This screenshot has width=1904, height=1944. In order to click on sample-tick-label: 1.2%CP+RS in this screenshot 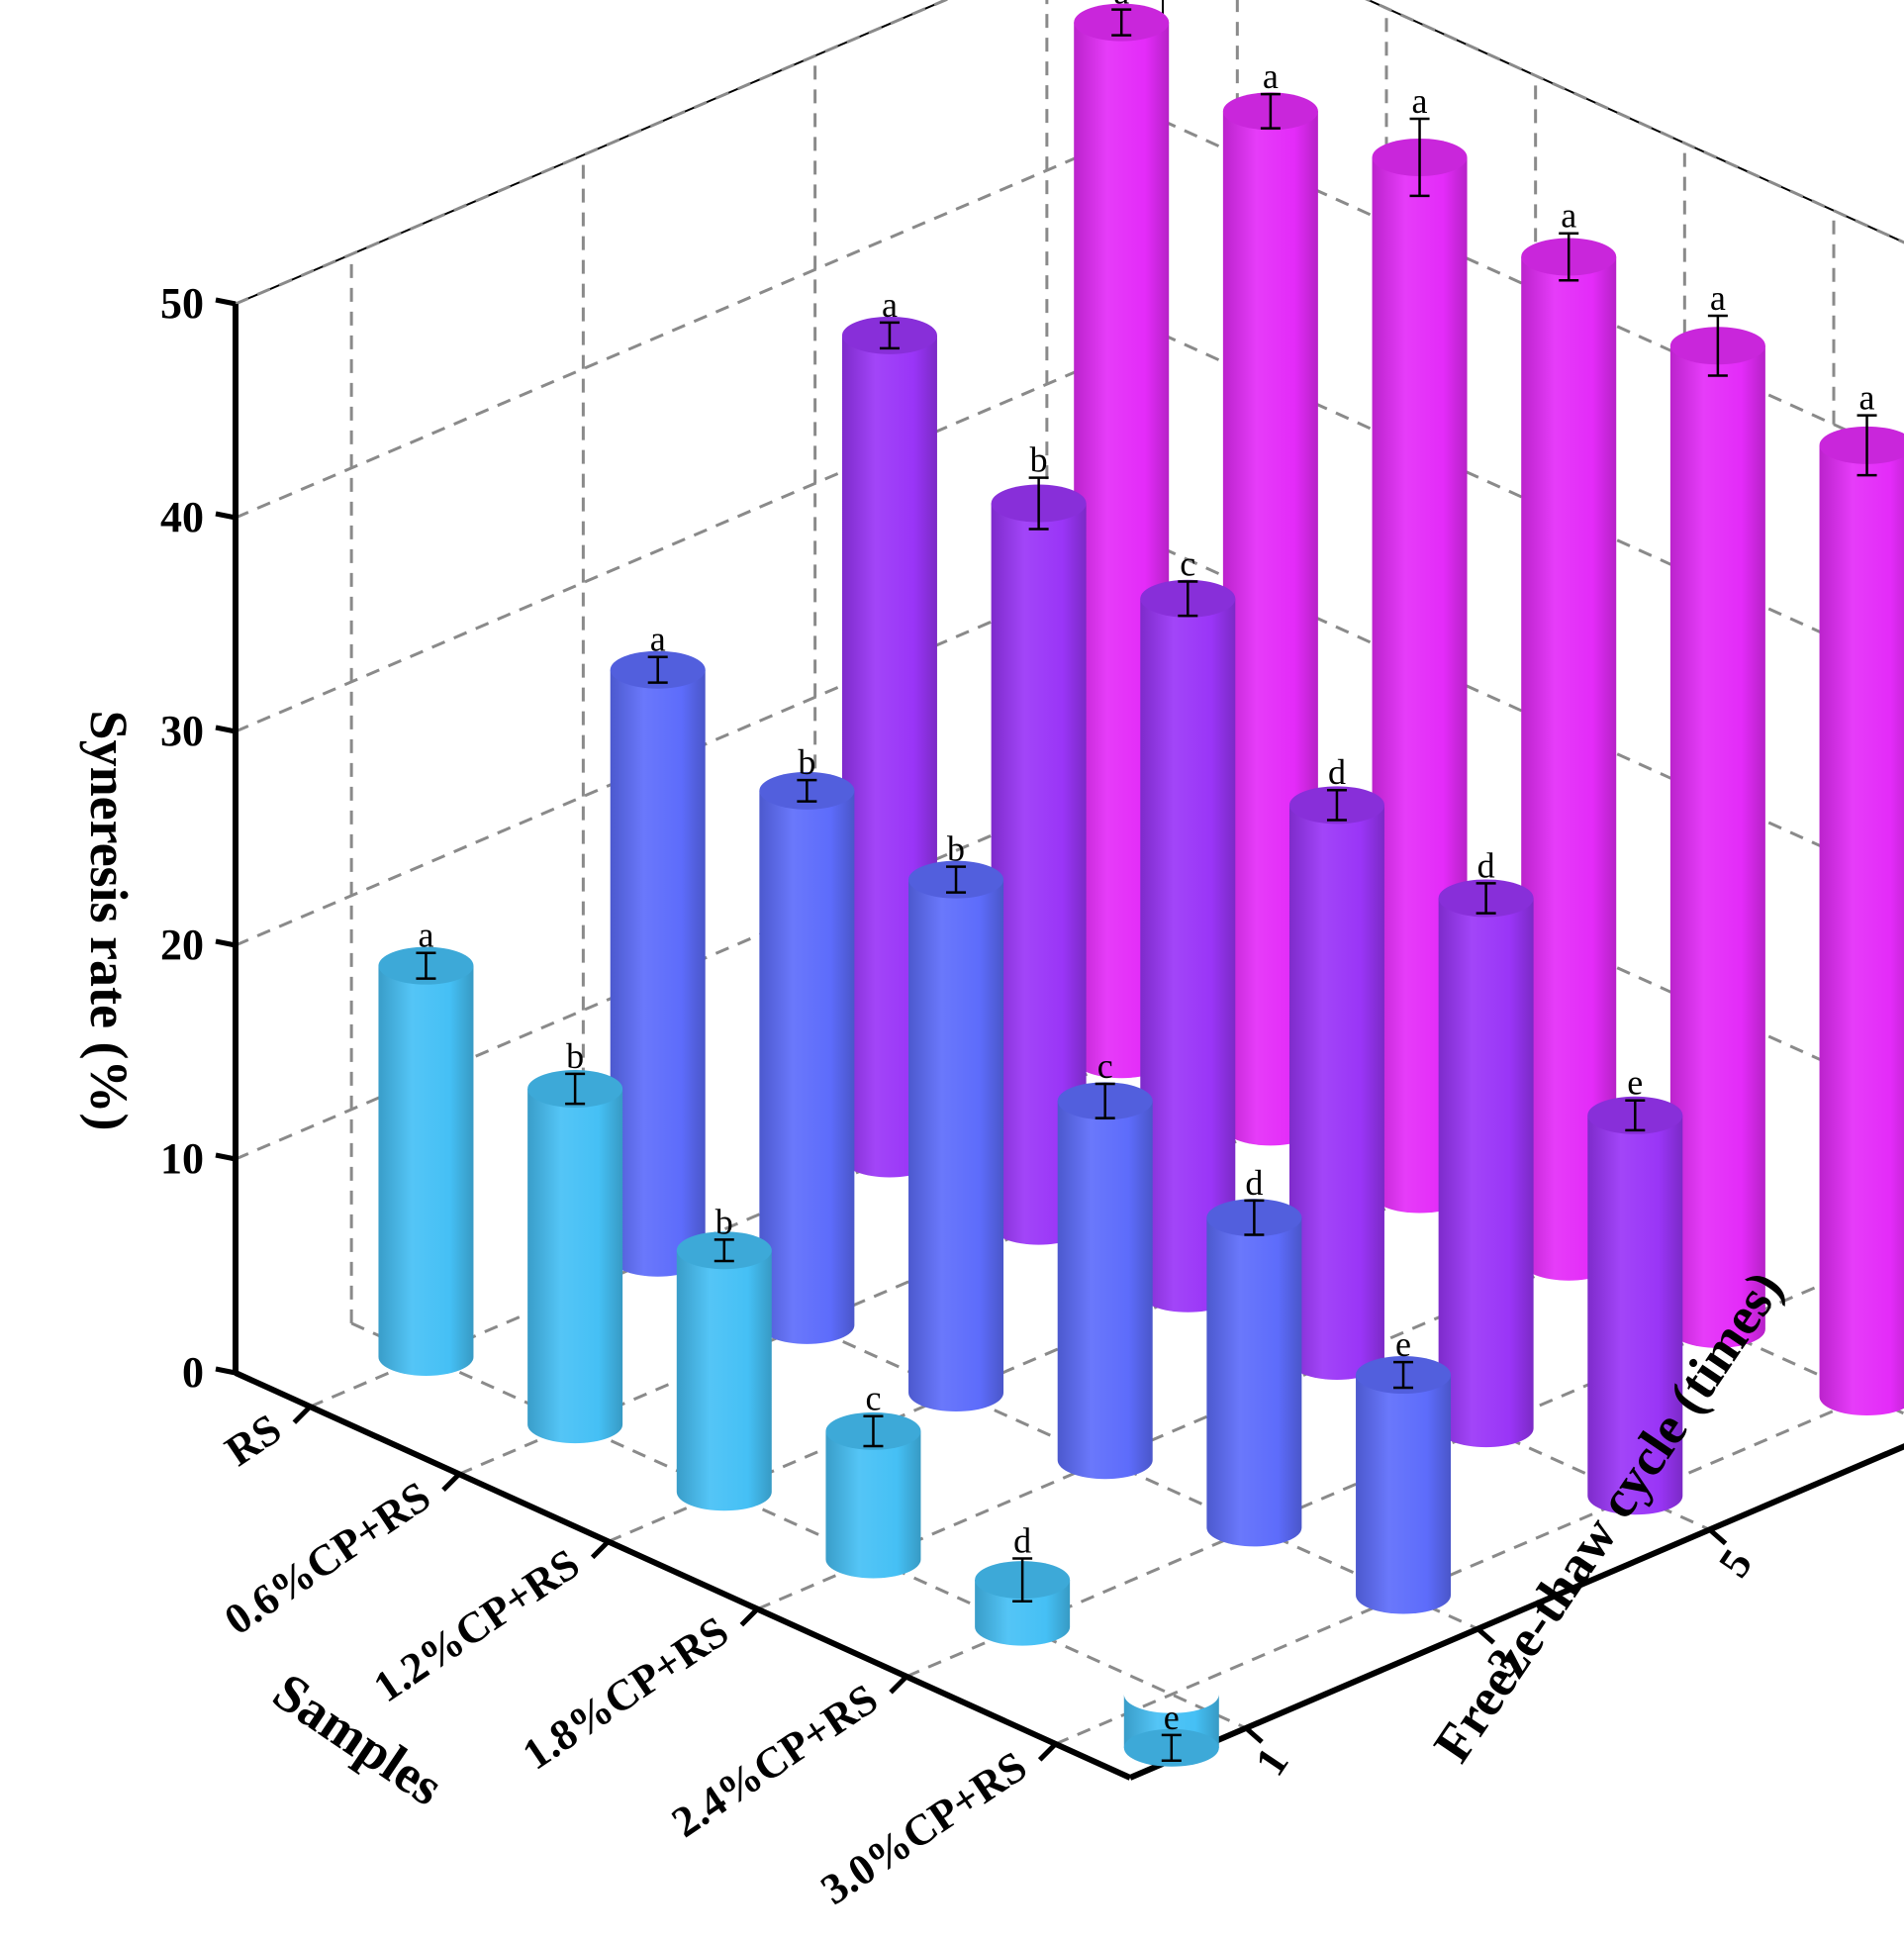, I will do `click(477, 1625)`.